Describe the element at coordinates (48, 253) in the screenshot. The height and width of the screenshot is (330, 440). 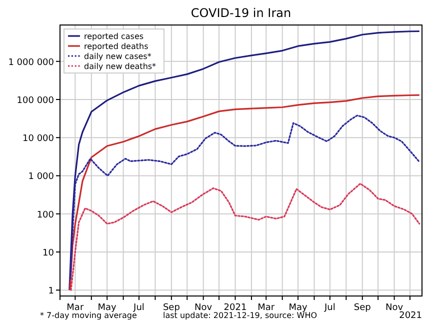
I see `y-tick-label: 10` at that location.